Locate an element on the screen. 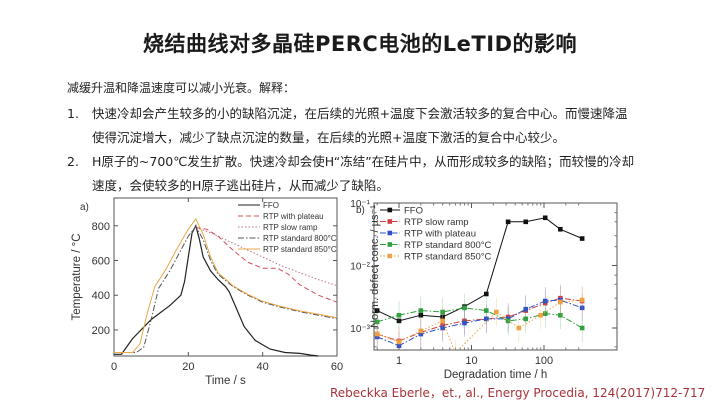  x-tick-label: 20 is located at coordinates (188, 367).